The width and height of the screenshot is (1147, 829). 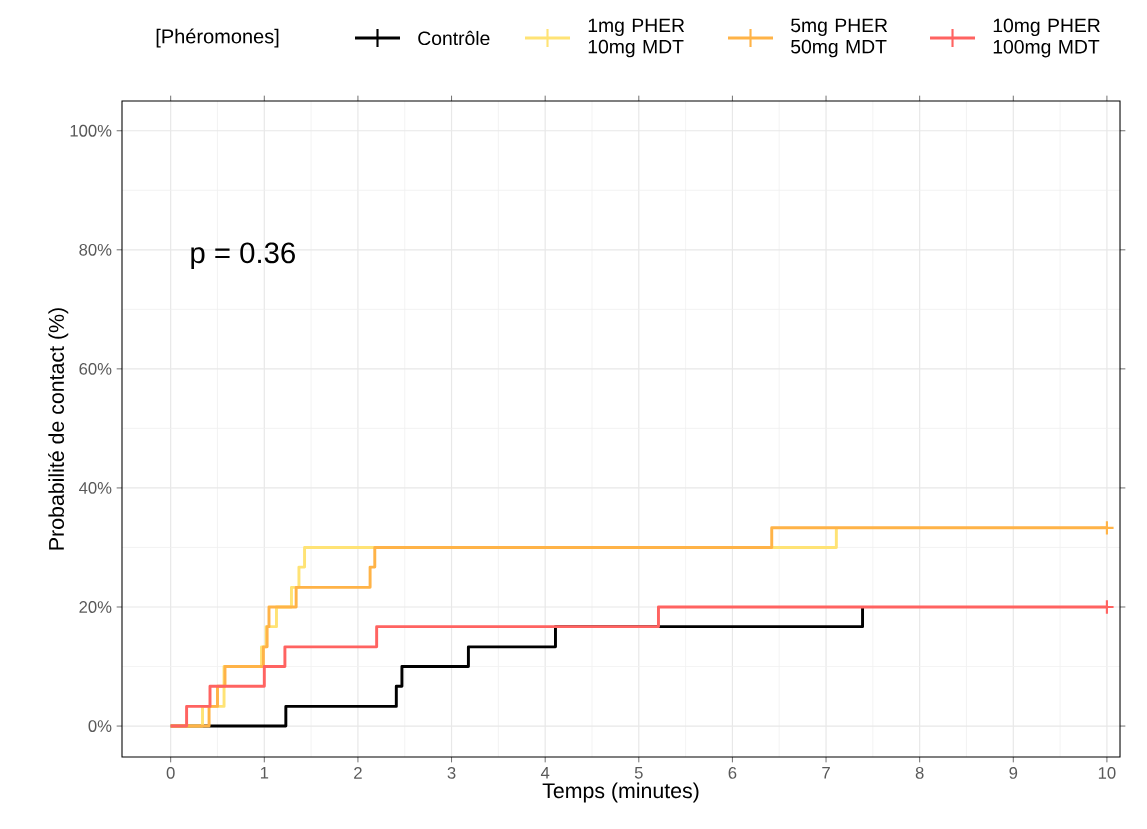 I want to click on x-tick-label: 1, so click(x=264, y=773).